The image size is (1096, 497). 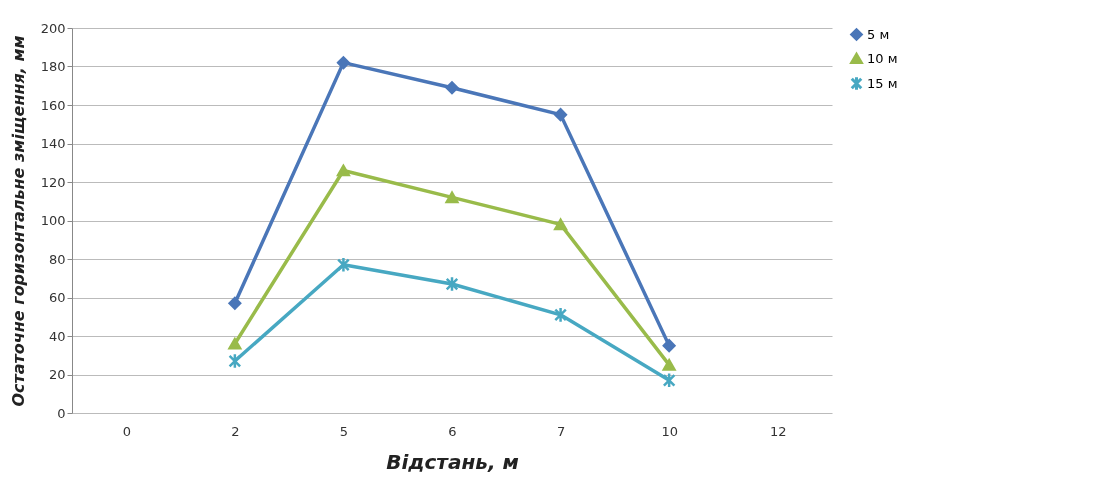 What do you see at coordinates (878, 34) in the screenshot?
I see `legend-label: 5 м` at bounding box center [878, 34].